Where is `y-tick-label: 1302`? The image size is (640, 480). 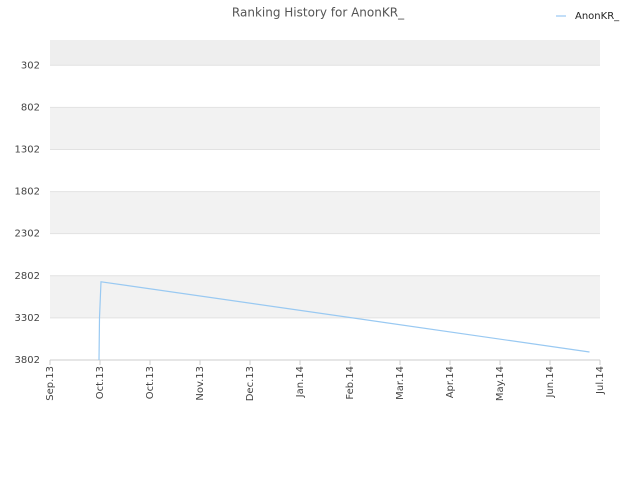
y-tick-label: 1302 is located at coordinates (27, 149).